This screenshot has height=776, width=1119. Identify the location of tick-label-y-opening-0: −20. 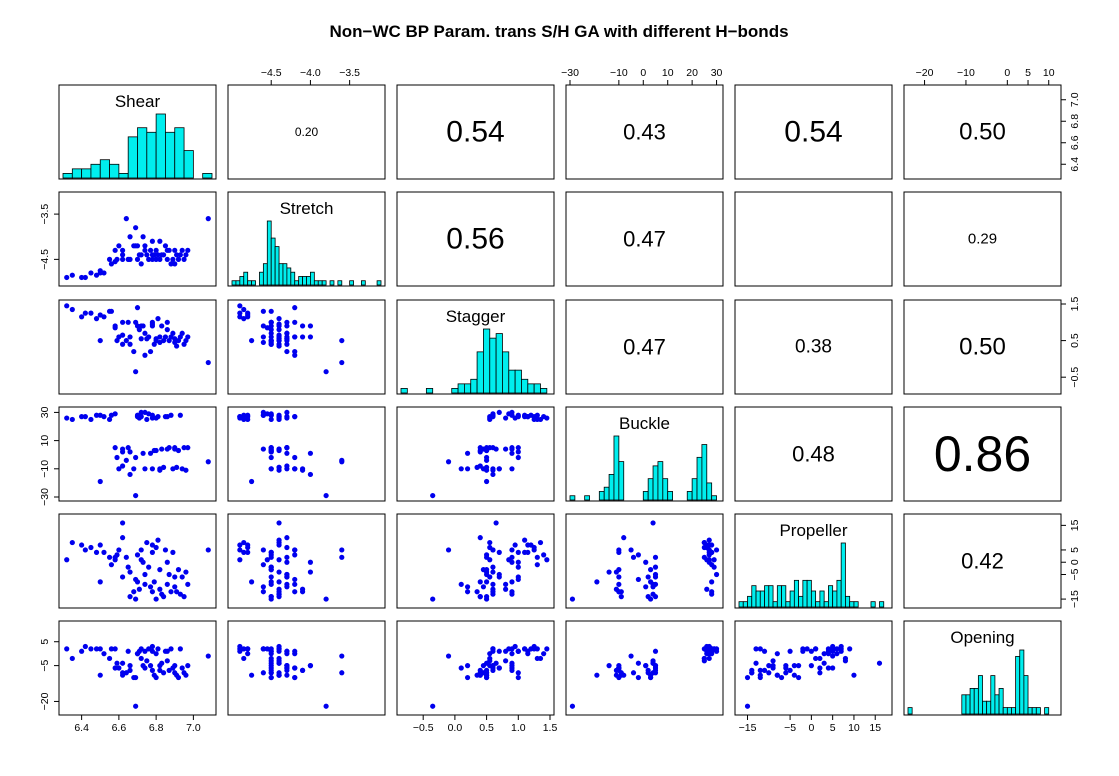
(45, 701).